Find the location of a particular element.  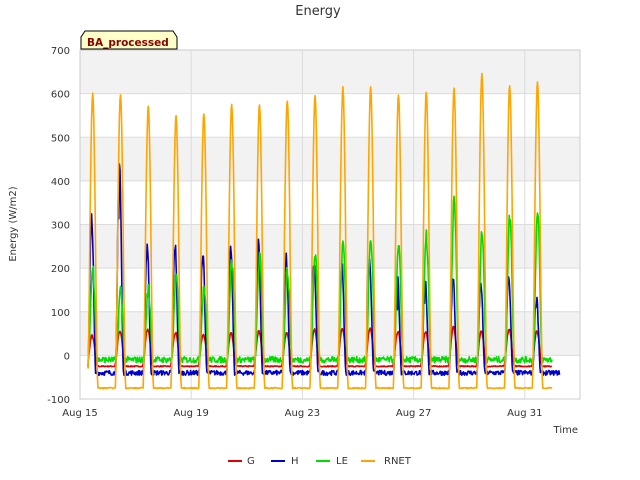

chart-title: Energy is located at coordinates (318, 11).